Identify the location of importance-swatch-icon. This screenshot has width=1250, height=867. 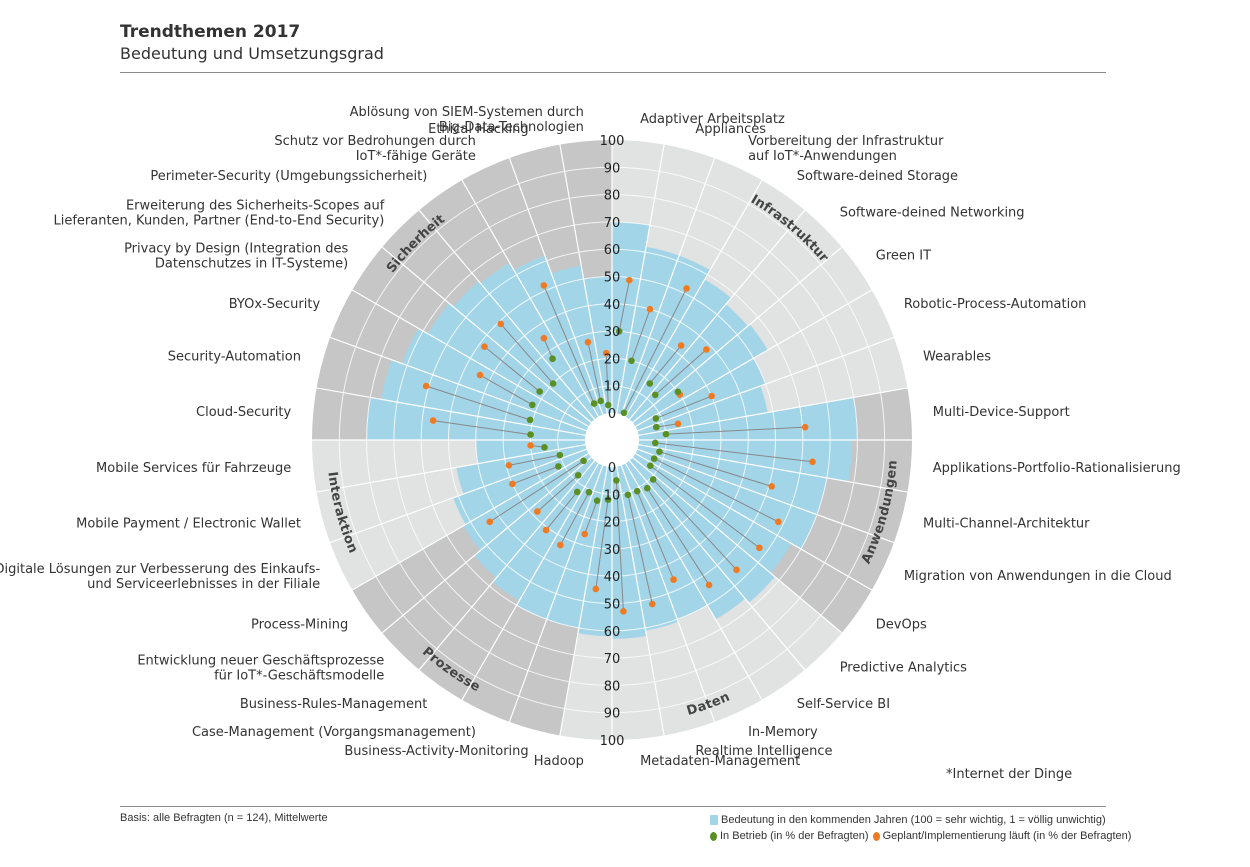
(714, 820).